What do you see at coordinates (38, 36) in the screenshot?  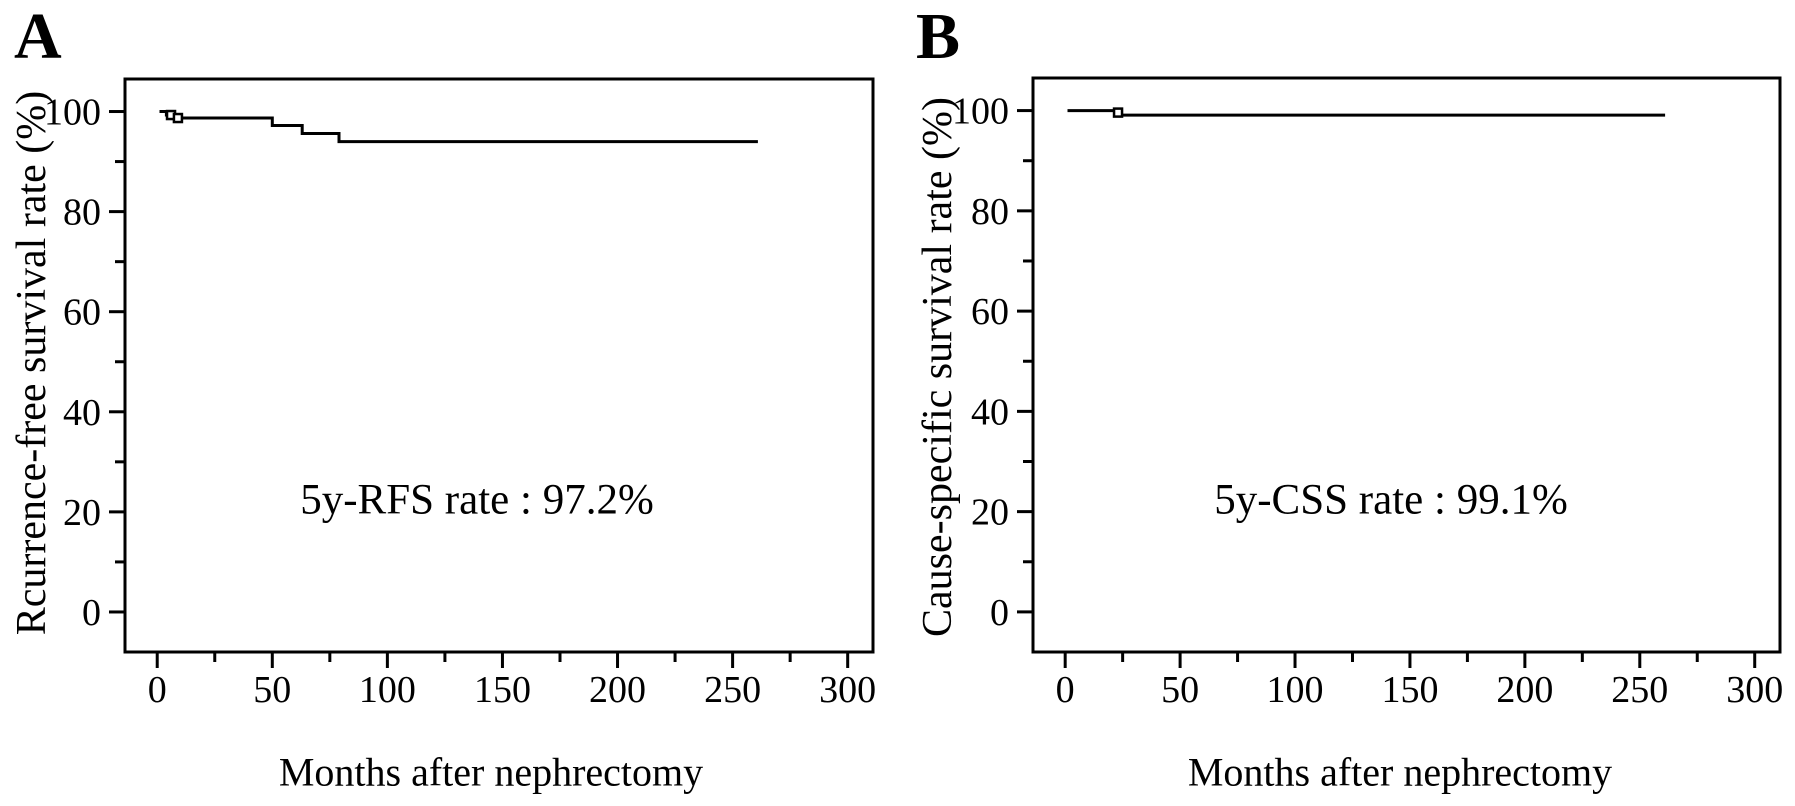 I see `panel-a-letter: A` at bounding box center [38, 36].